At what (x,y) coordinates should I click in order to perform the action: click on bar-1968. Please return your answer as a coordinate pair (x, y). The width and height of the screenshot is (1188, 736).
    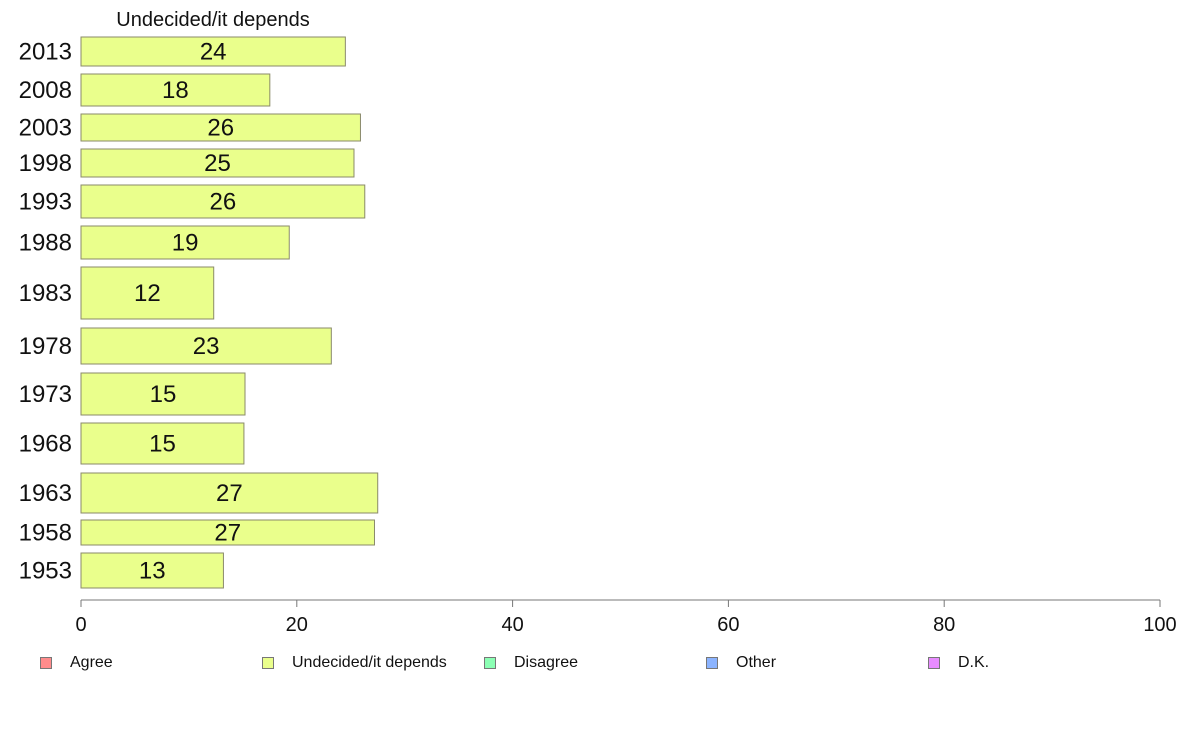
    Looking at the image, I should click on (162, 443).